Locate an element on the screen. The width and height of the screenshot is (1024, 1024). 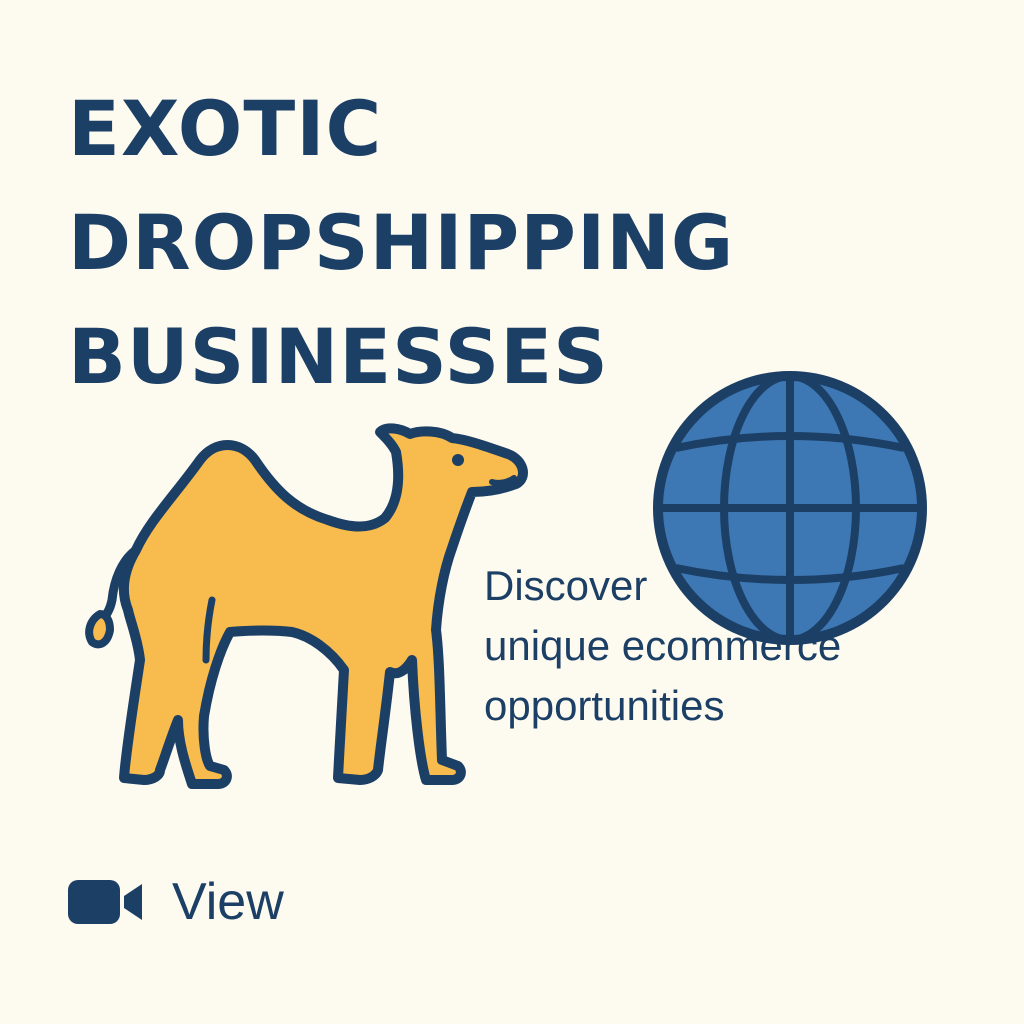
tagline-line: unique ecommerce is located at coordinates (663, 645).